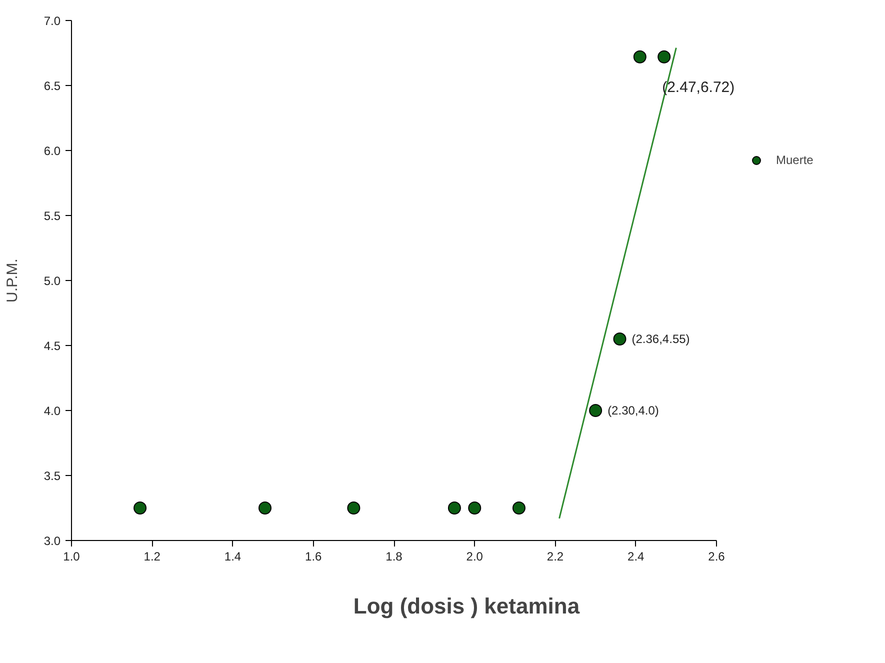 The image size is (885, 663). I want to click on x-tick-label: 1.2, so click(152, 557).